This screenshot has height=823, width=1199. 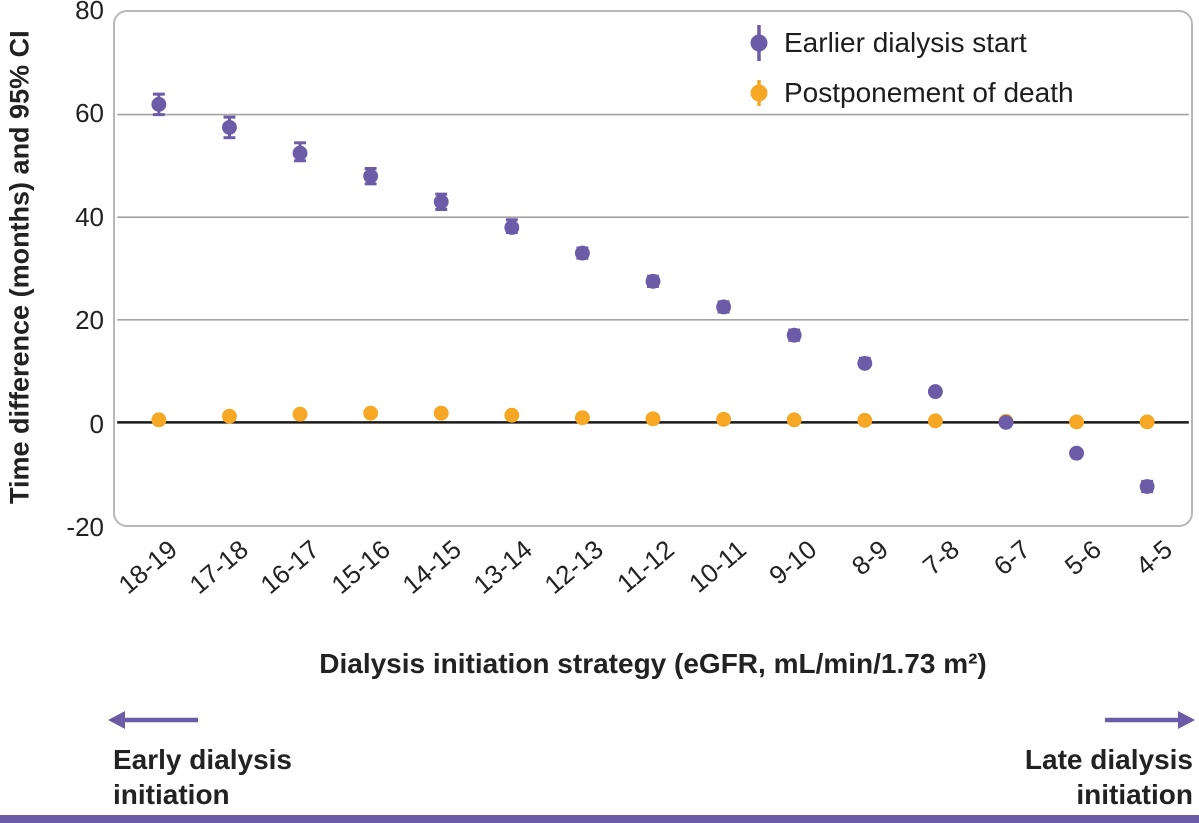 What do you see at coordinates (717, 566) in the screenshot?
I see `x-tick-label: 10-11` at bounding box center [717, 566].